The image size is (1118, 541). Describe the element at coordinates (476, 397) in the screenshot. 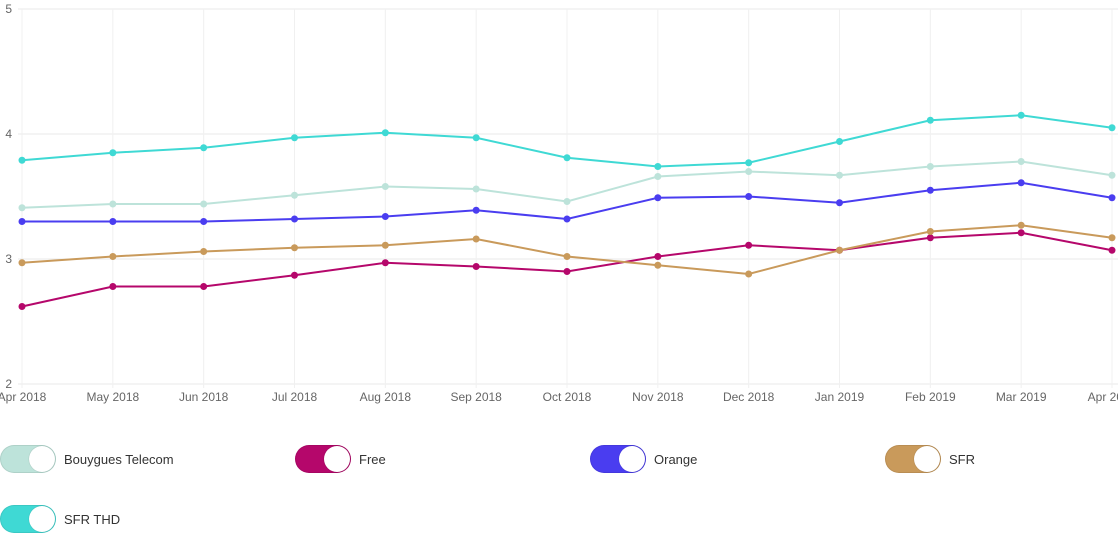

I see `x-tick-label: Sep 2018` at that location.